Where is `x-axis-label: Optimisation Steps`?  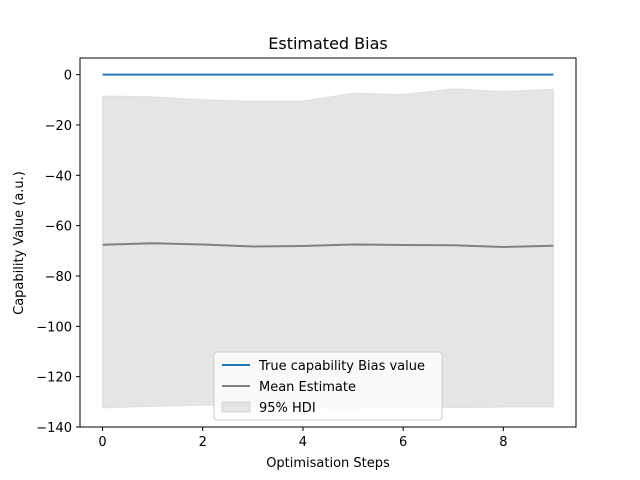
x-axis-label: Optimisation Steps is located at coordinates (328, 463).